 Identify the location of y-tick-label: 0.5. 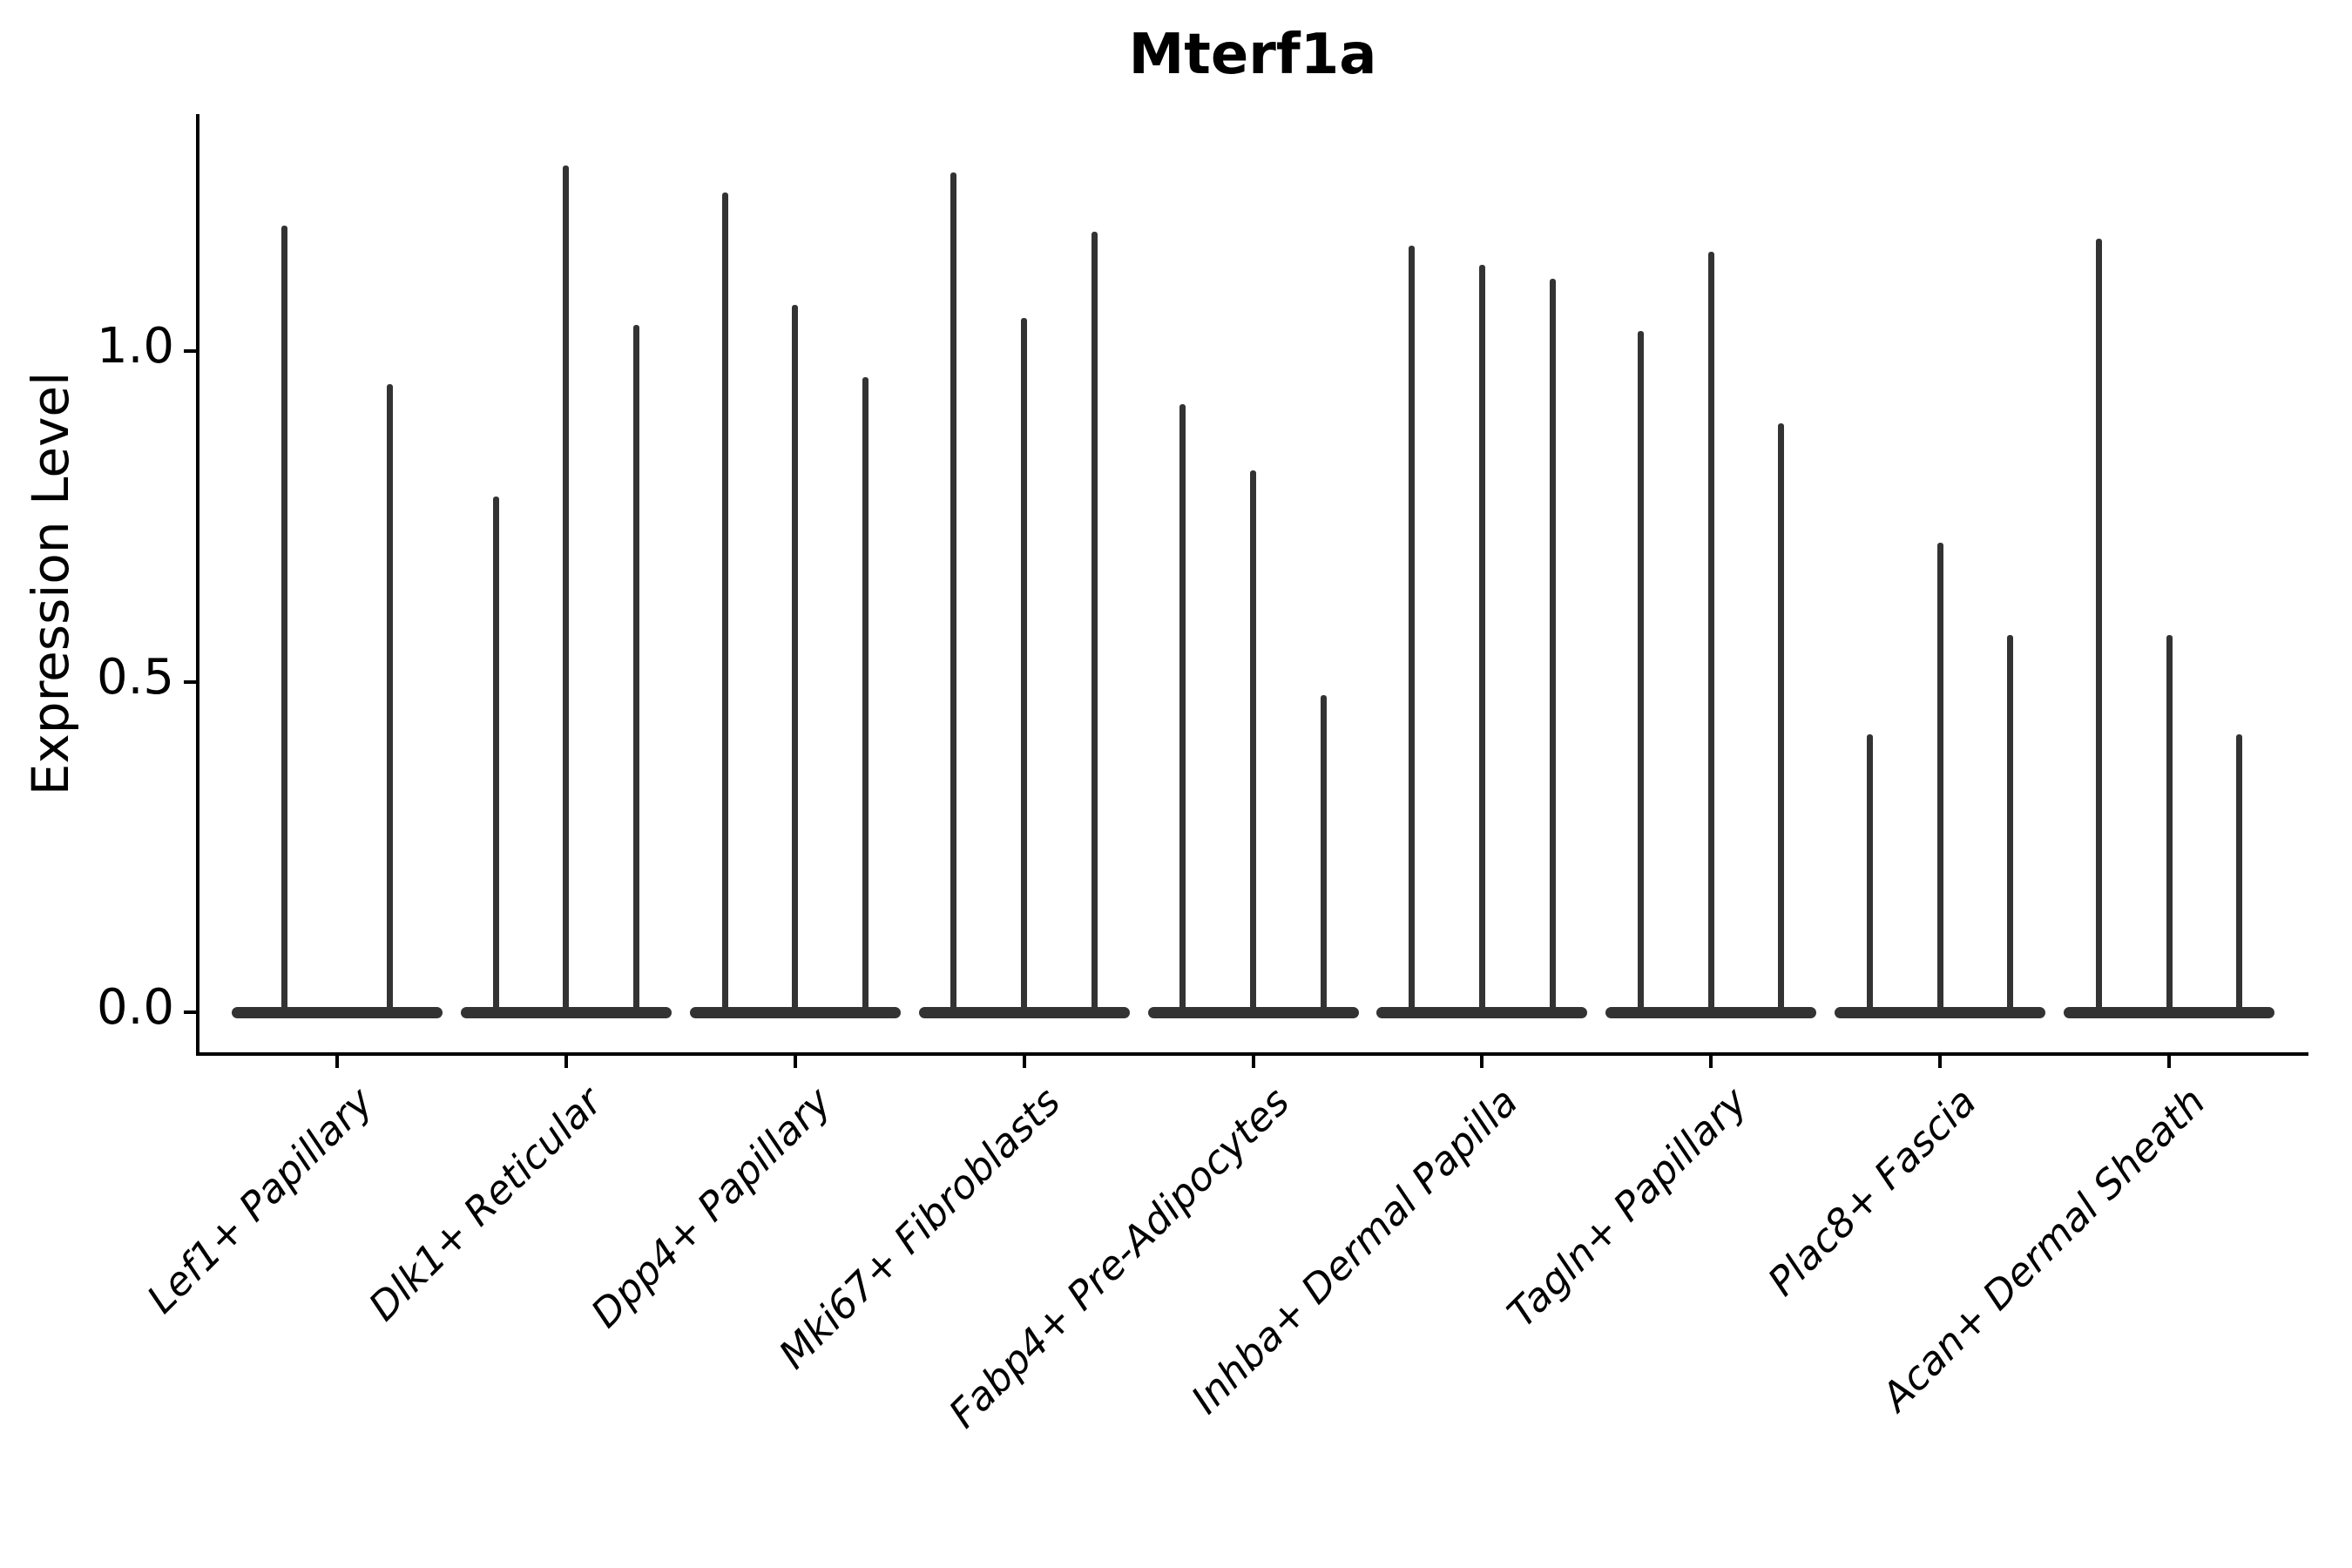
(135, 677).